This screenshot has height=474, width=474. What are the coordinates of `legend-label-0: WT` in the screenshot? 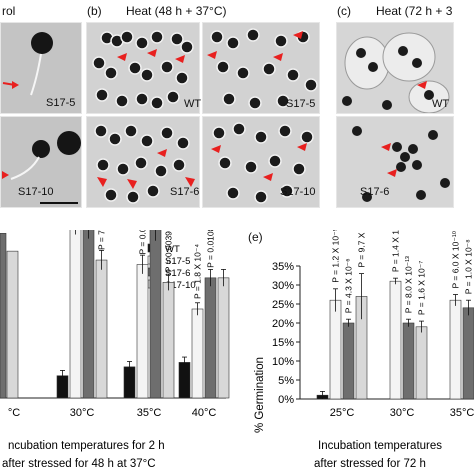 It's located at (172, 249).